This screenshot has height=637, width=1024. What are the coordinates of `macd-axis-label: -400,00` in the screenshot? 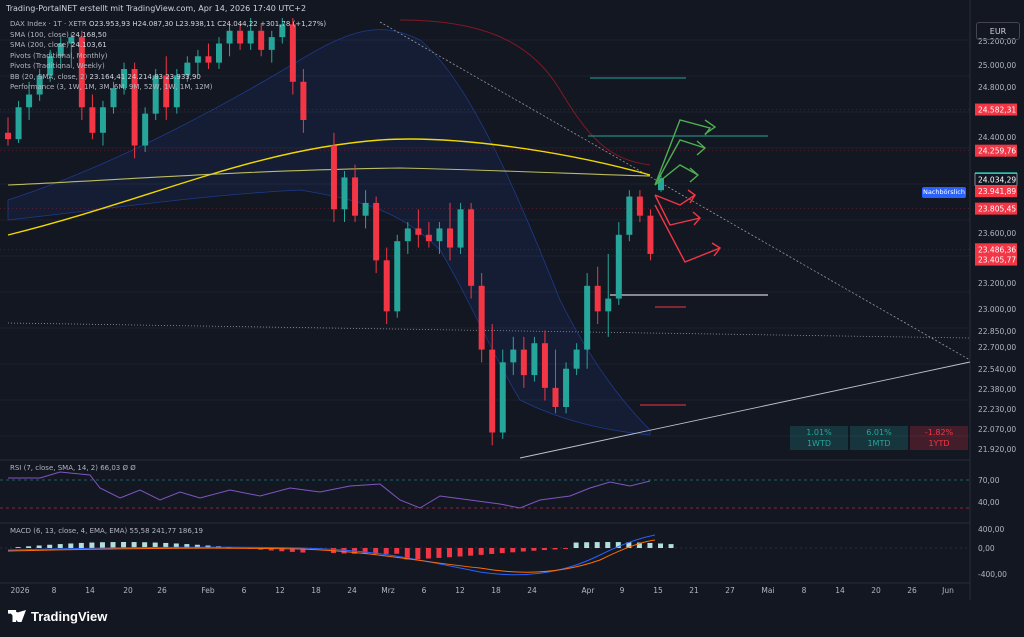 It's located at (992, 574).